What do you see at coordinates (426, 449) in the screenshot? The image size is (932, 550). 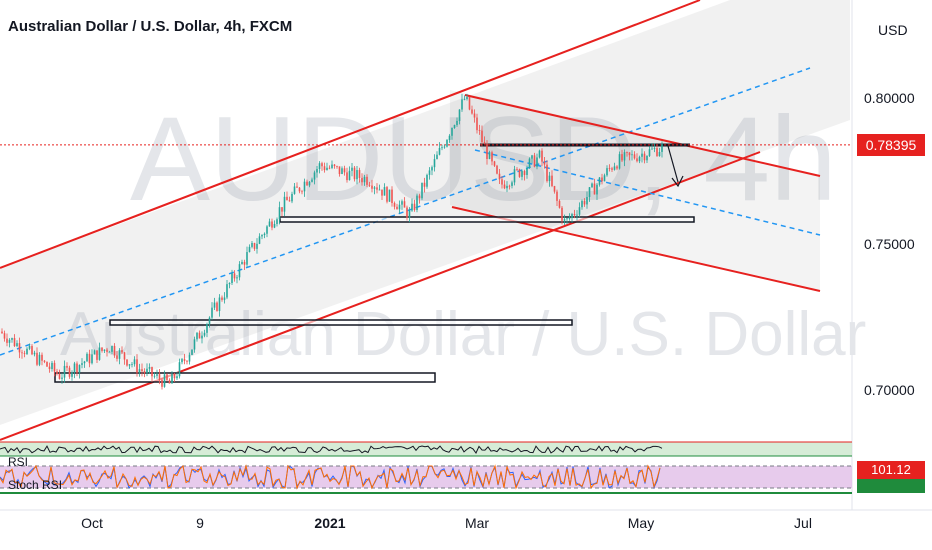 I see `rsi-band` at bounding box center [426, 449].